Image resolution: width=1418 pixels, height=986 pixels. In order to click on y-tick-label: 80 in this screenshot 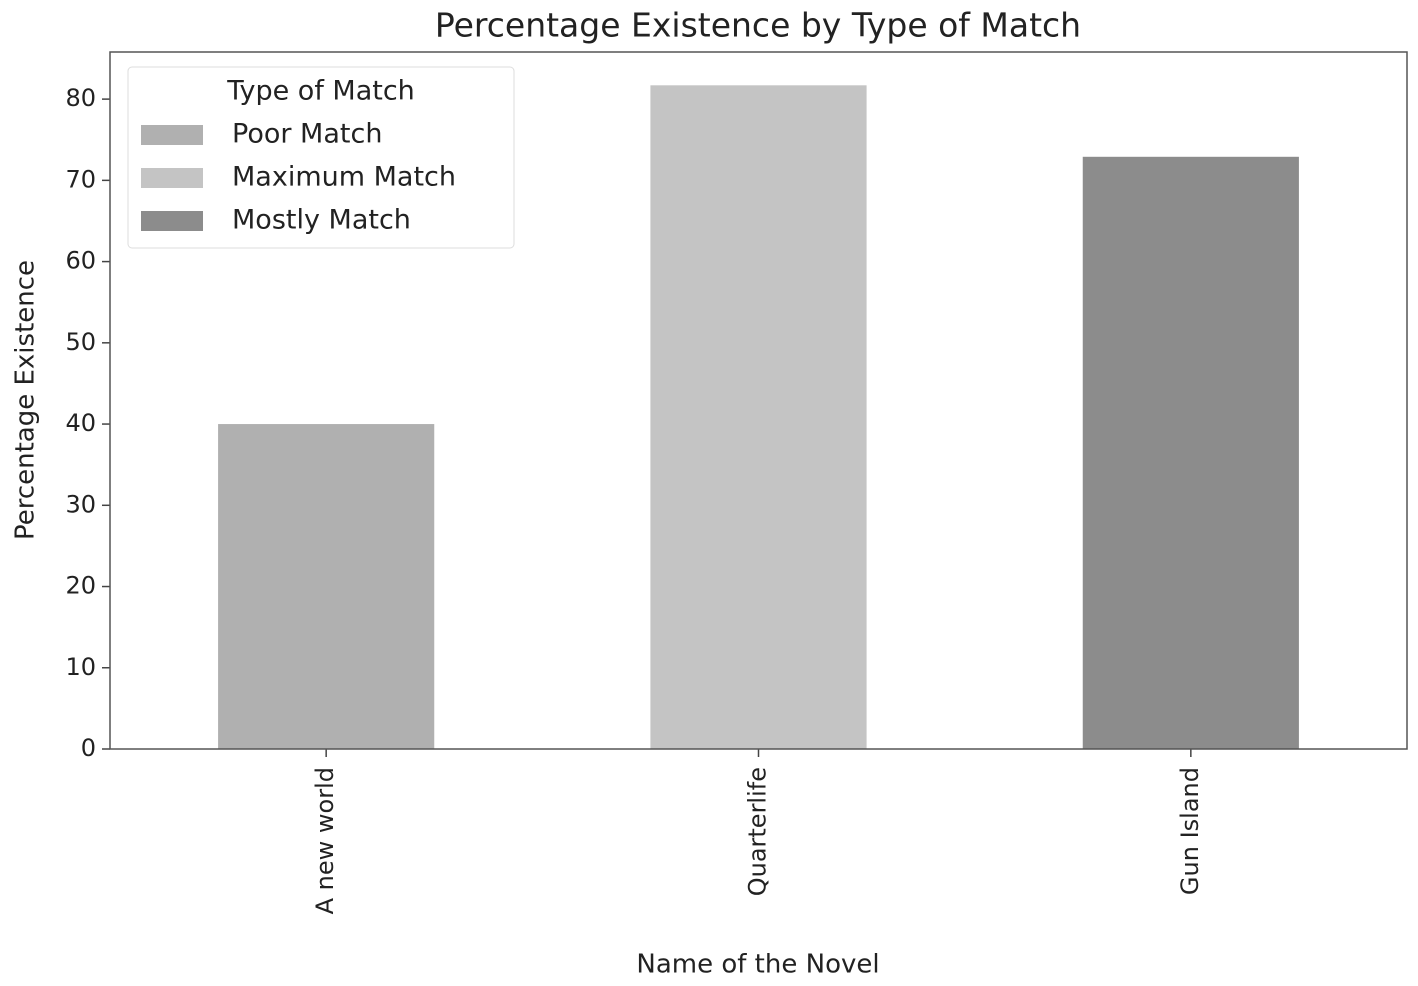, I will do `click(80, 98)`.